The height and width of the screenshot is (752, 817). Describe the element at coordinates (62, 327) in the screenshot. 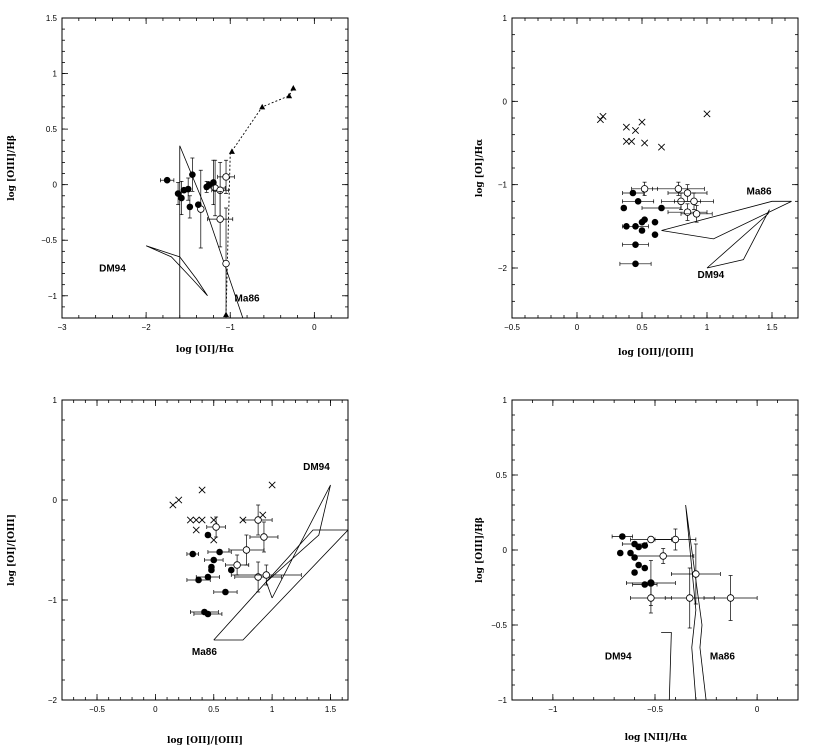

I see `x-tick-label: −3` at that location.